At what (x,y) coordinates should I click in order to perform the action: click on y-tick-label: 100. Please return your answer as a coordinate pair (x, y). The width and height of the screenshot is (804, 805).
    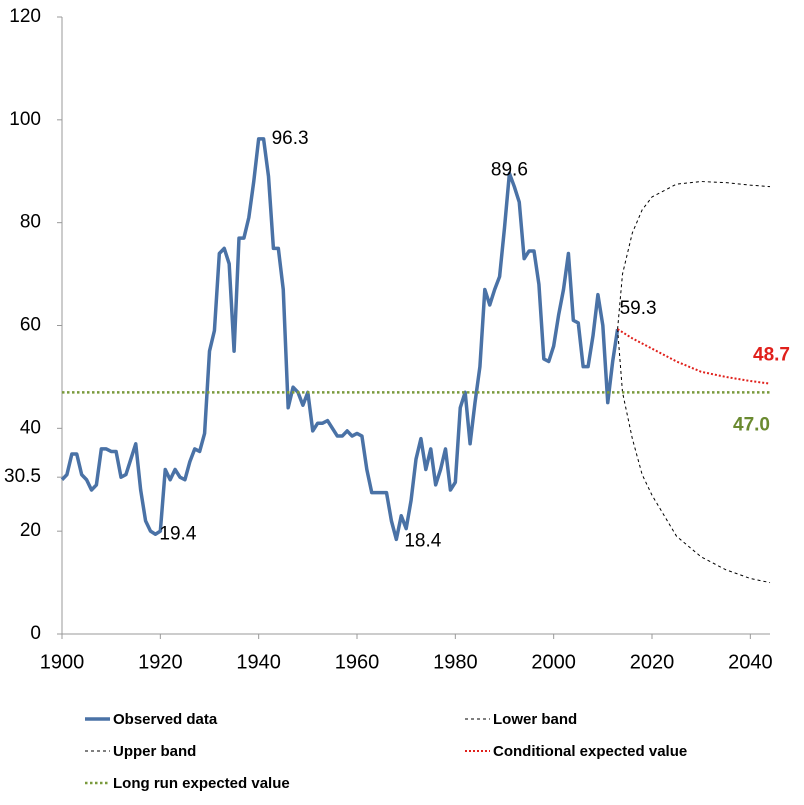
    Looking at the image, I should click on (25, 119).